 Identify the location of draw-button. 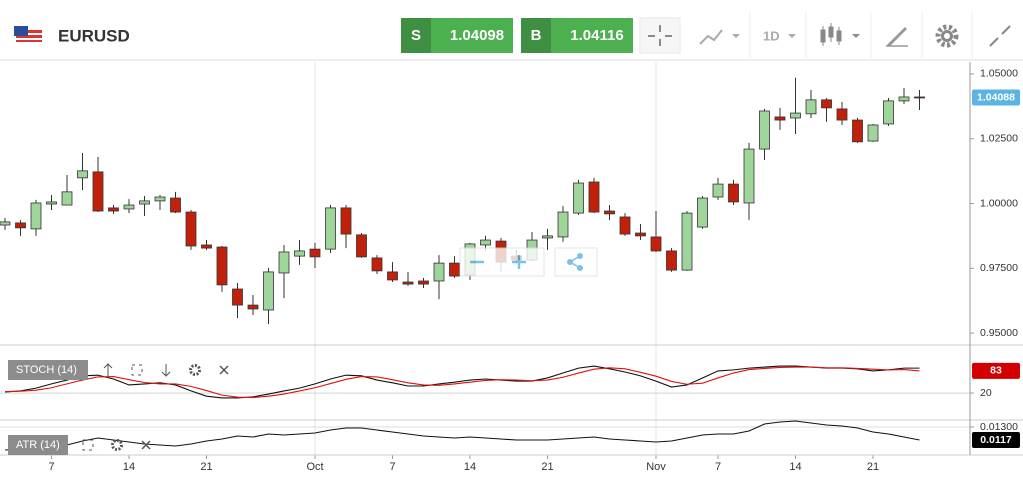
(897, 37).